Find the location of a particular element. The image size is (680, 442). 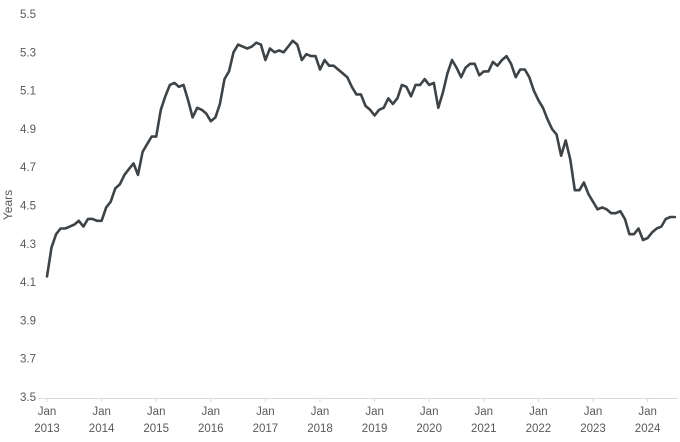

x-tick-label: 2017 is located at coordinates (266, 429).